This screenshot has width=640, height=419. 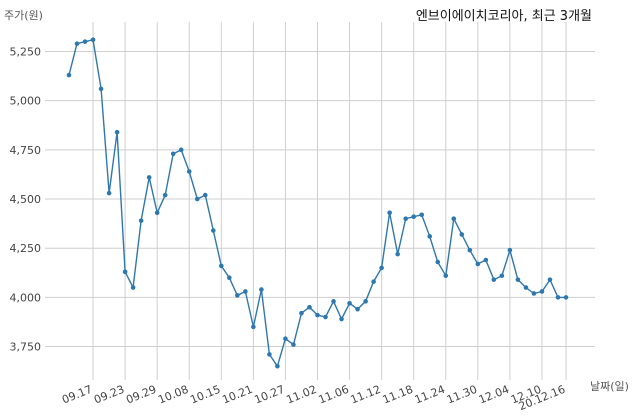 I want to click on y-tick-label: 5,000, so click(x=26, y=101).